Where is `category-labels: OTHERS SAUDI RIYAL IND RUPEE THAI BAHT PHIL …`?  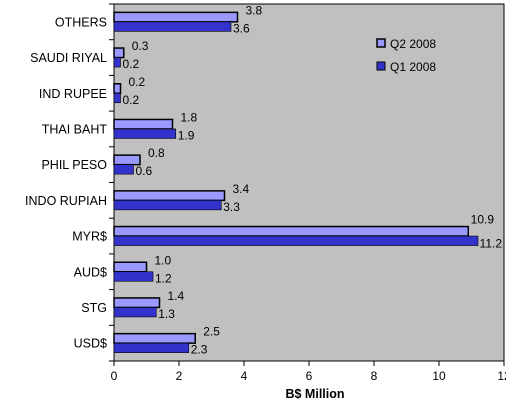
category-labels: OTHERS SAUDI RIYAL IND RUPEE THAI BAHT PHIL … is located at coordinates (66, 182).